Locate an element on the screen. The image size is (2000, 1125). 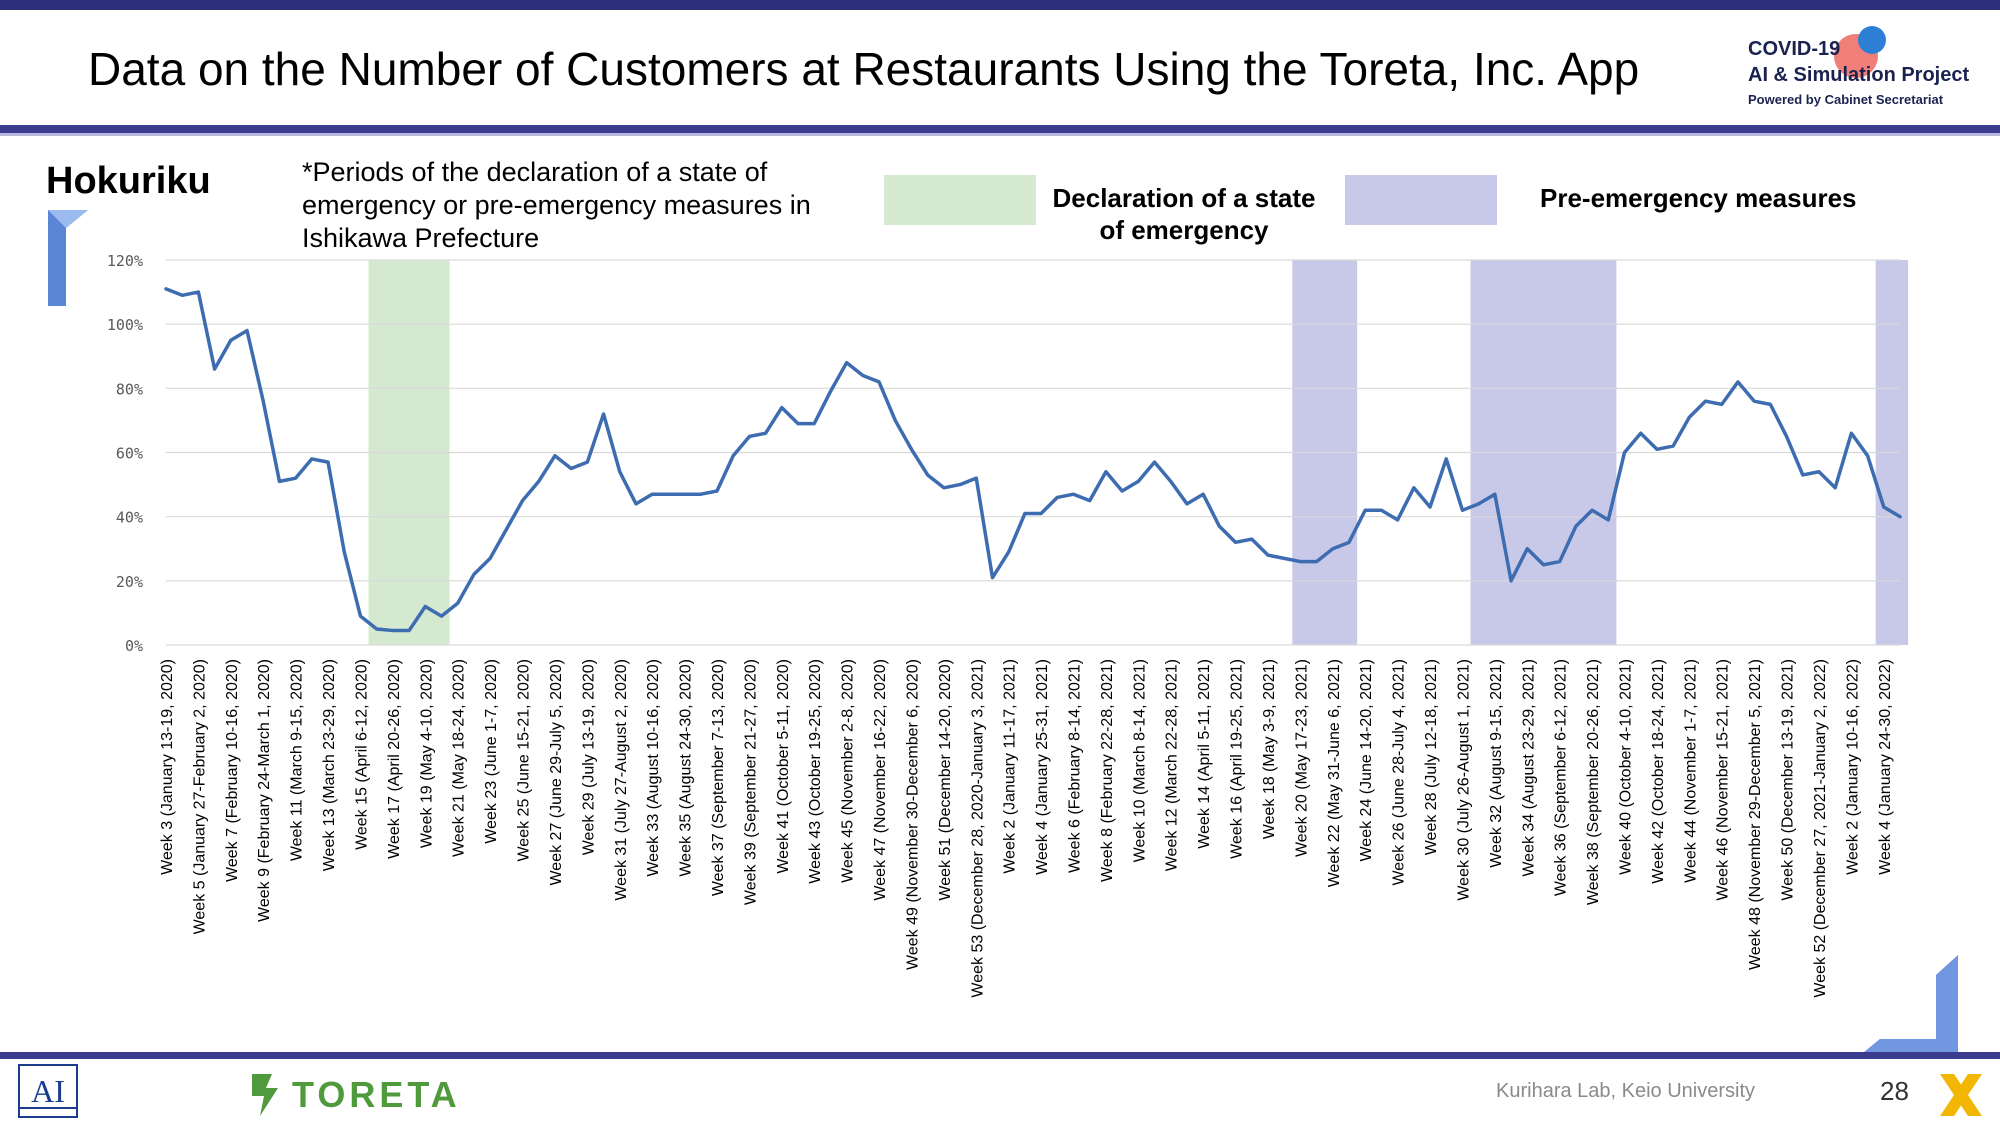
x-tick-label: Week 45 (November 2-8, 2020) is located at coordinates (848, 771).